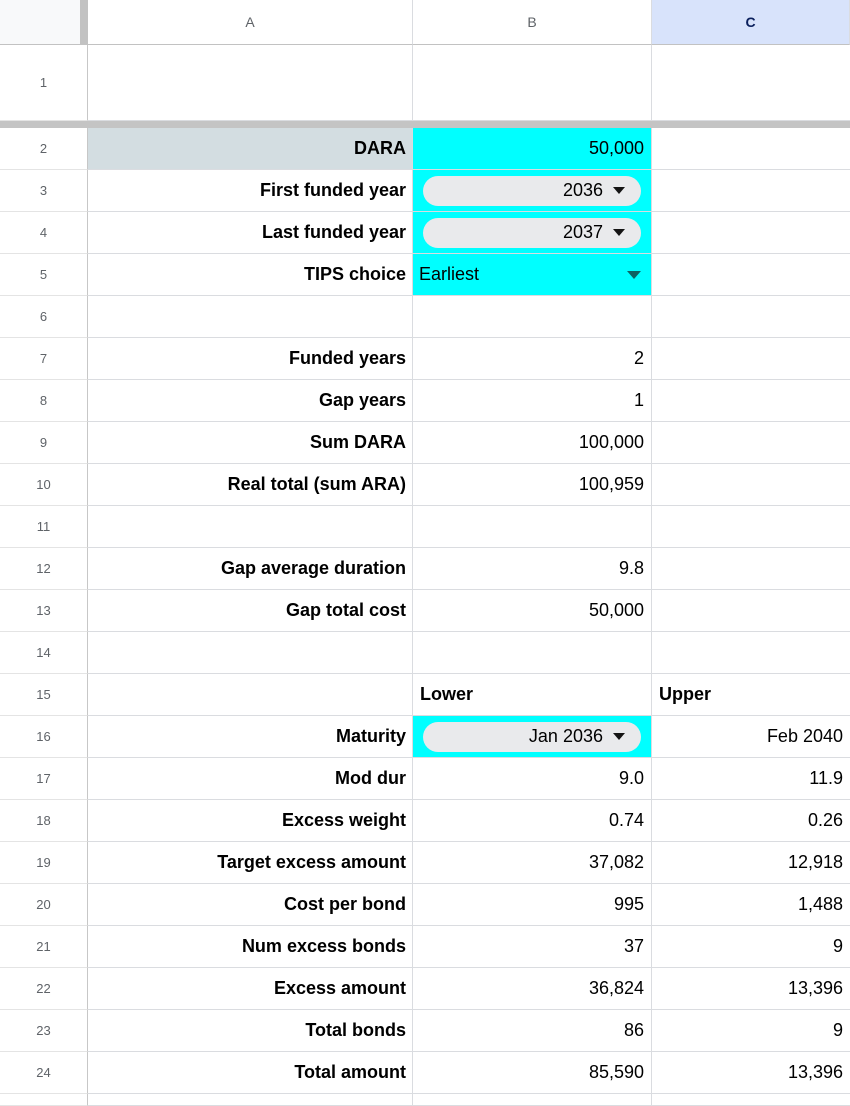 Image resolution: width=850 pixels, height=1106 pixels. What do you see at coordinates (44, 359) in the screenshot?
I see `row-header-7: 7` at bounding box center [44, 359].